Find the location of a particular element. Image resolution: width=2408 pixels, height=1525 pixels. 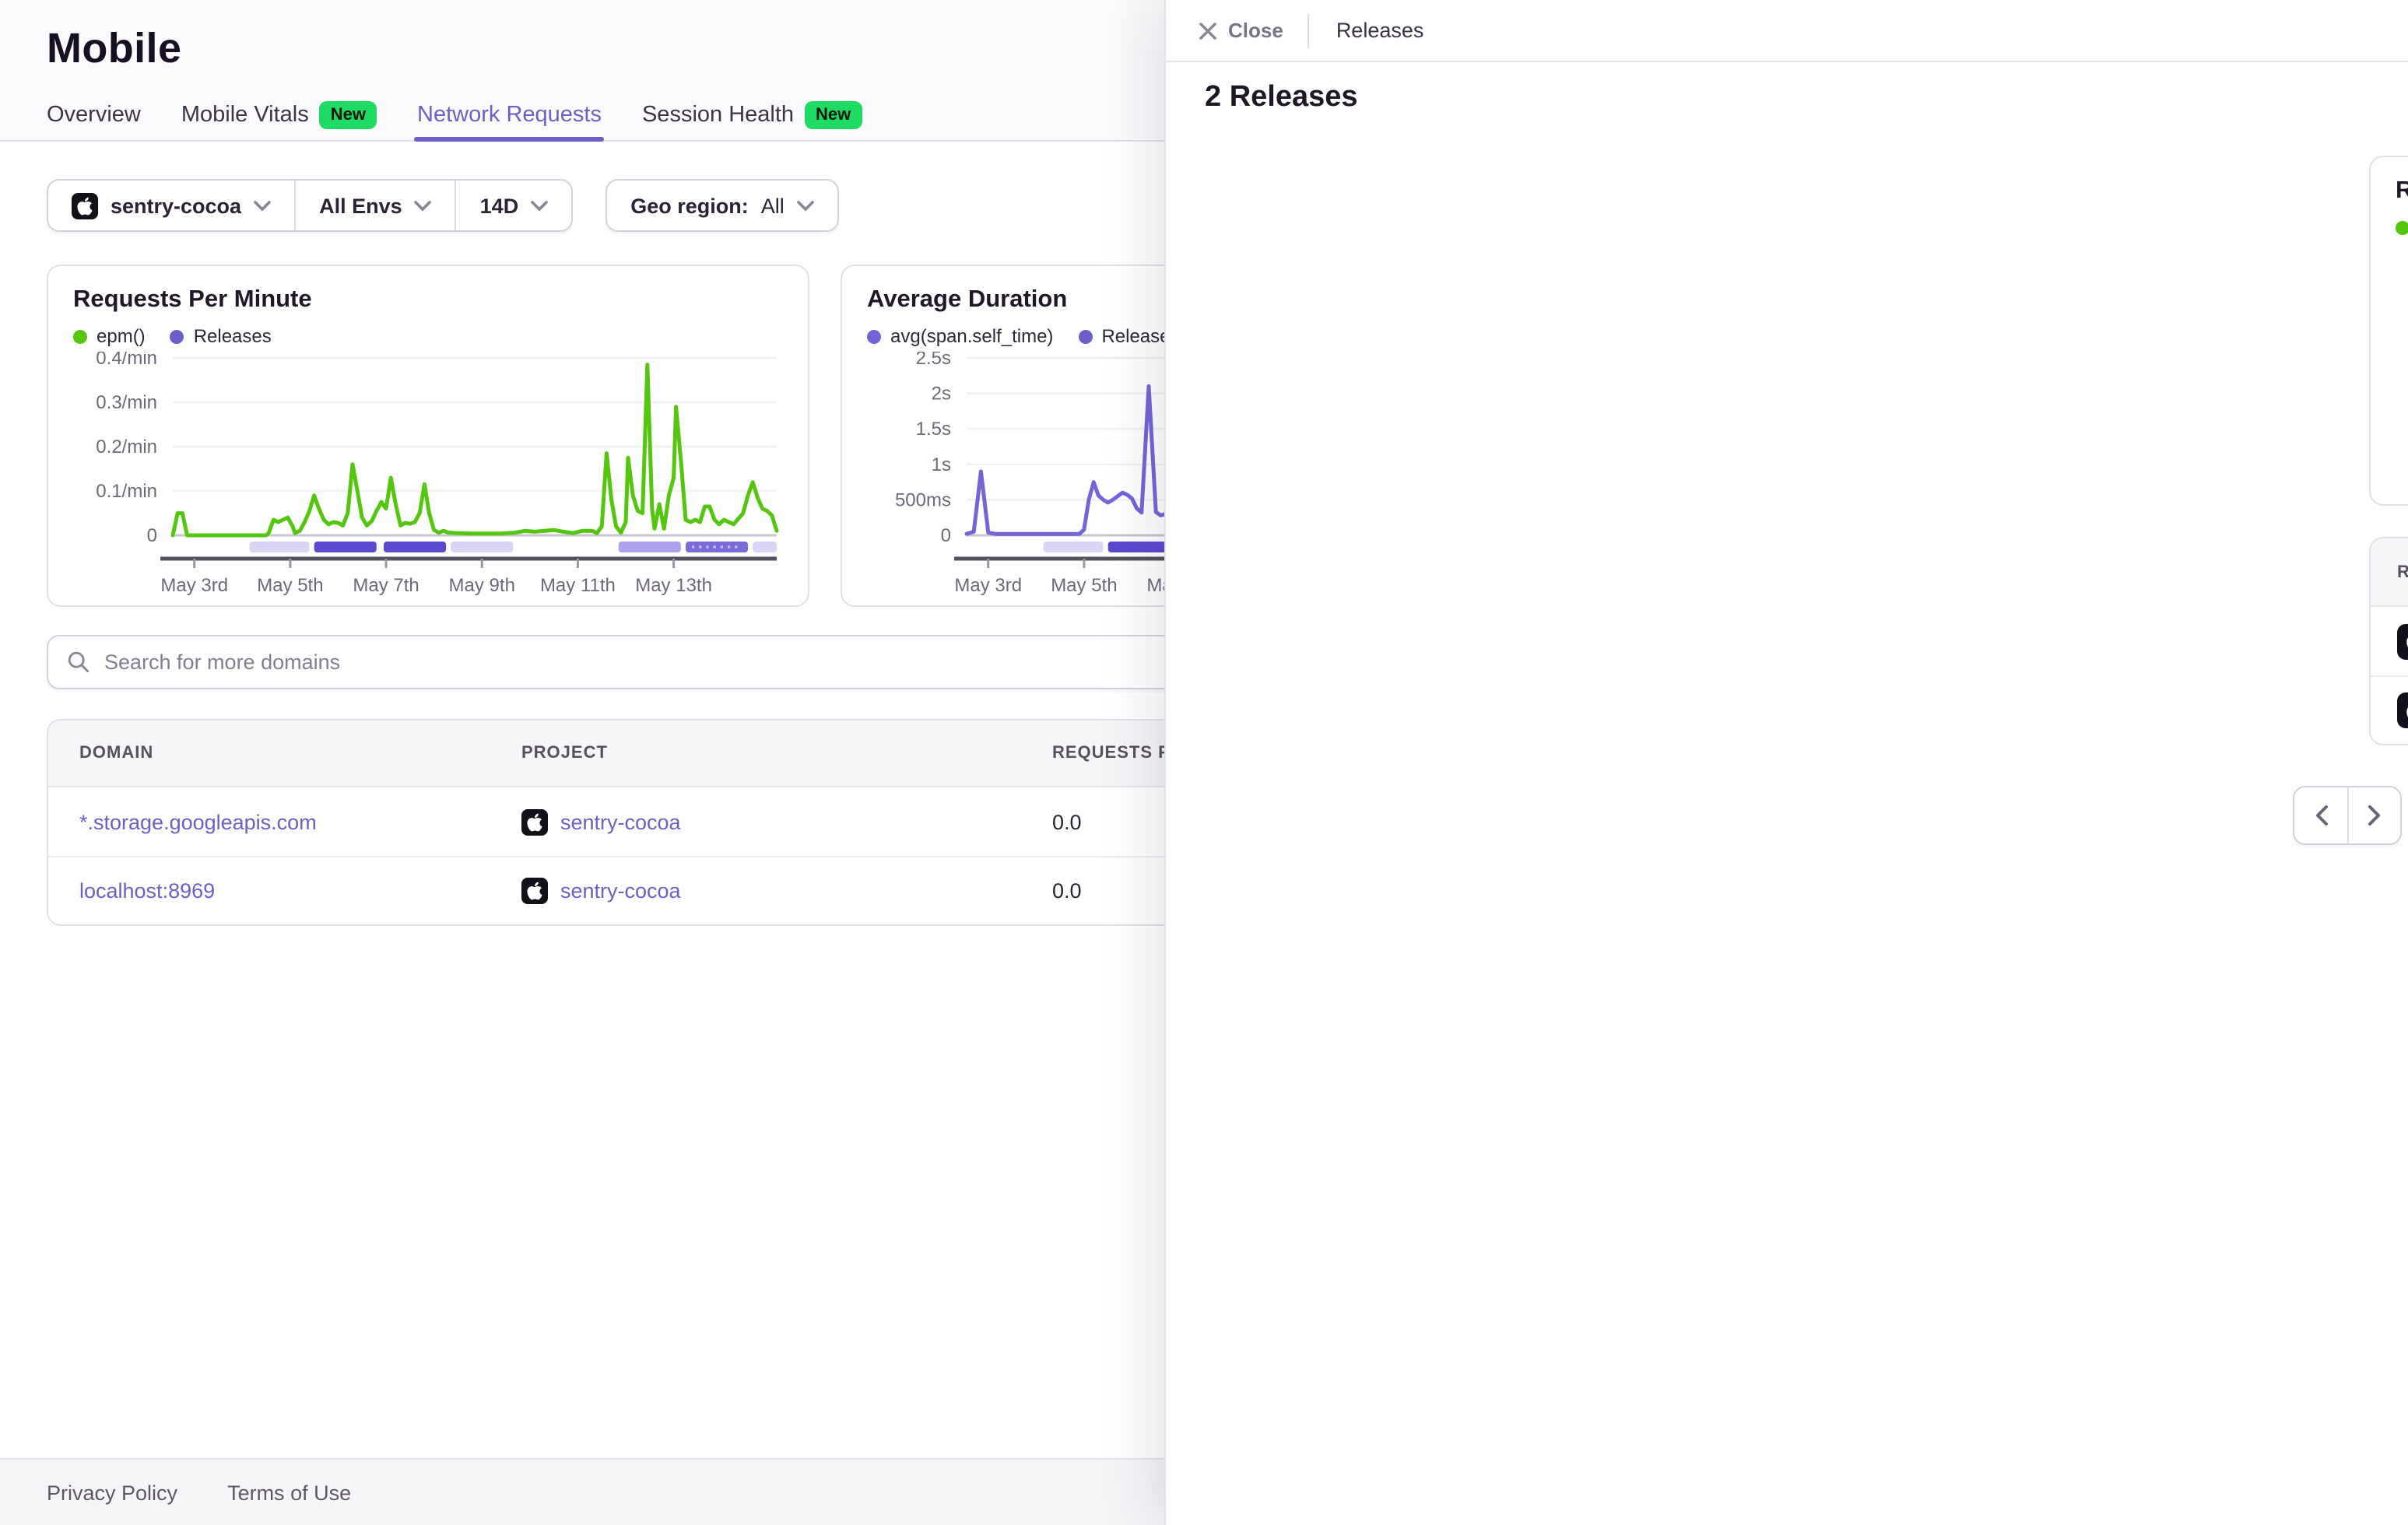

previous-page-button is located at coordinates (2321, 815).